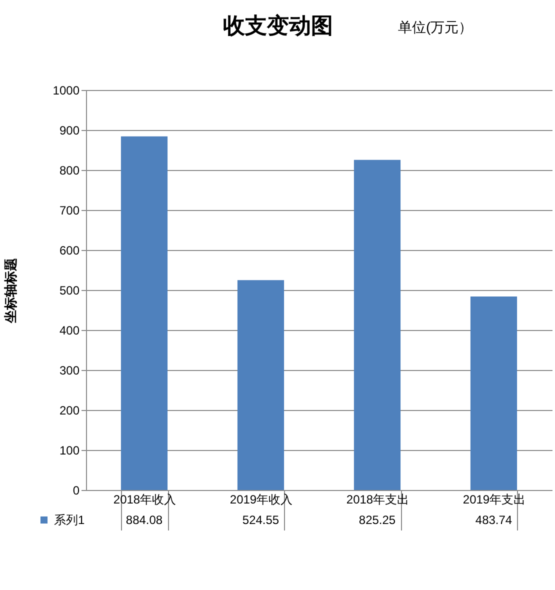 This screenshot has height=590, width=555. What do you see at coordinates (494, 499) in the screenshot?
I see `x-tick-label: 2019年支出` at bounding box center [494, 499].